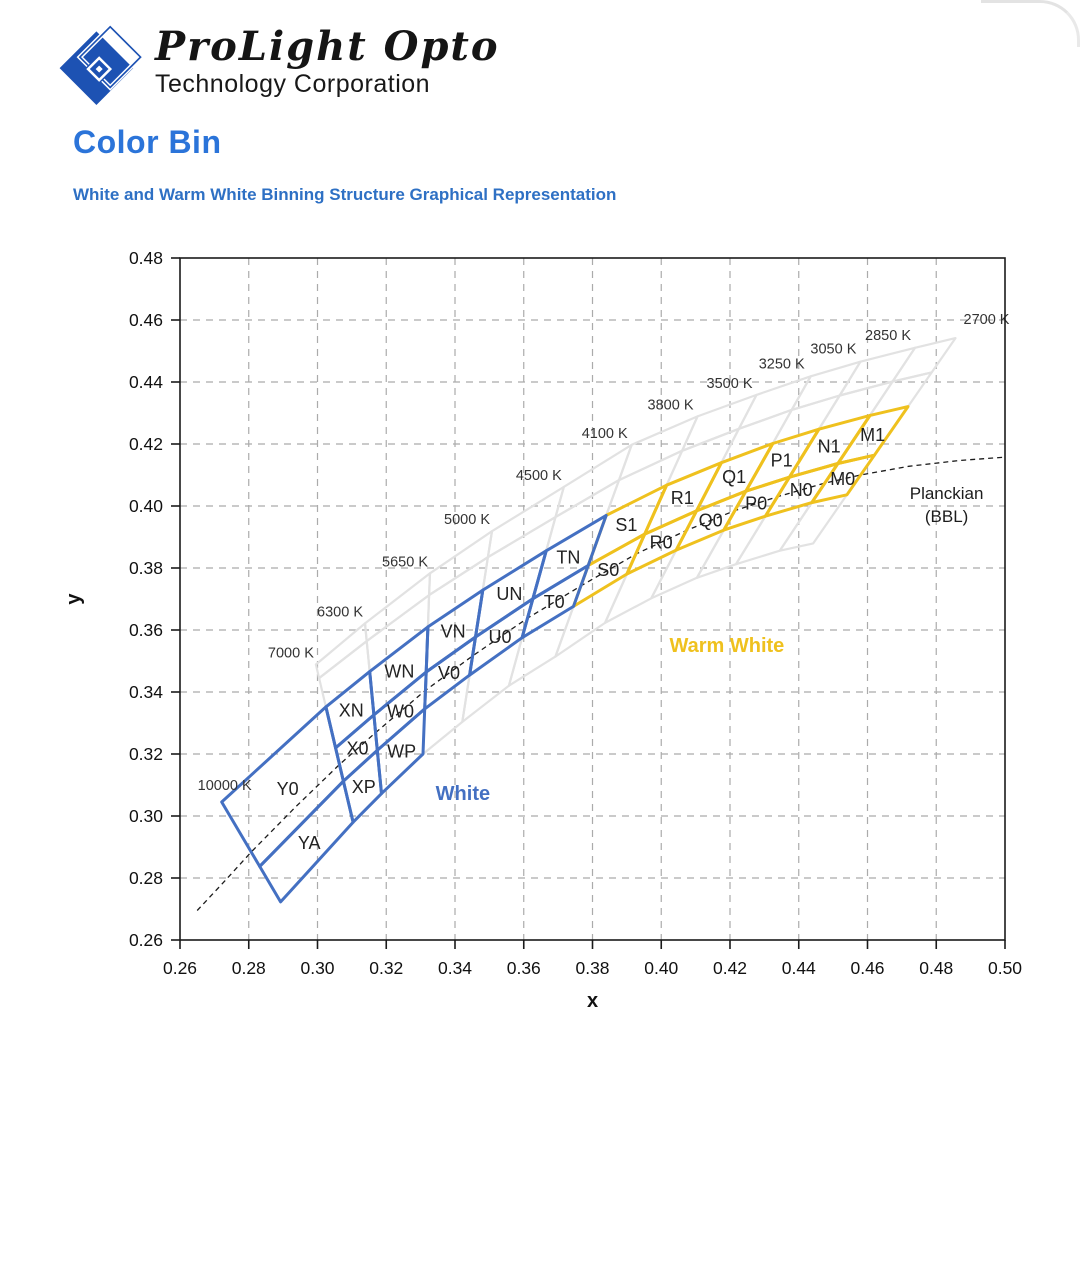 Image resolution: width=1080 pixels, height=1262 pixels. Describe the element at coordinates (730, 384) in the screenshot. I see `cct-label-3500K: 3500 K` at that location.